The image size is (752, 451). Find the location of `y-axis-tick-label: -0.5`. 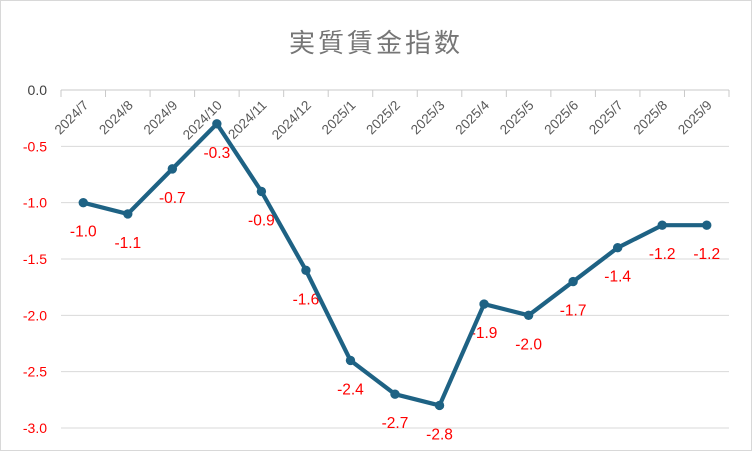

y-axis-tick-label: -0.5 is located at coordinates (35, 146).